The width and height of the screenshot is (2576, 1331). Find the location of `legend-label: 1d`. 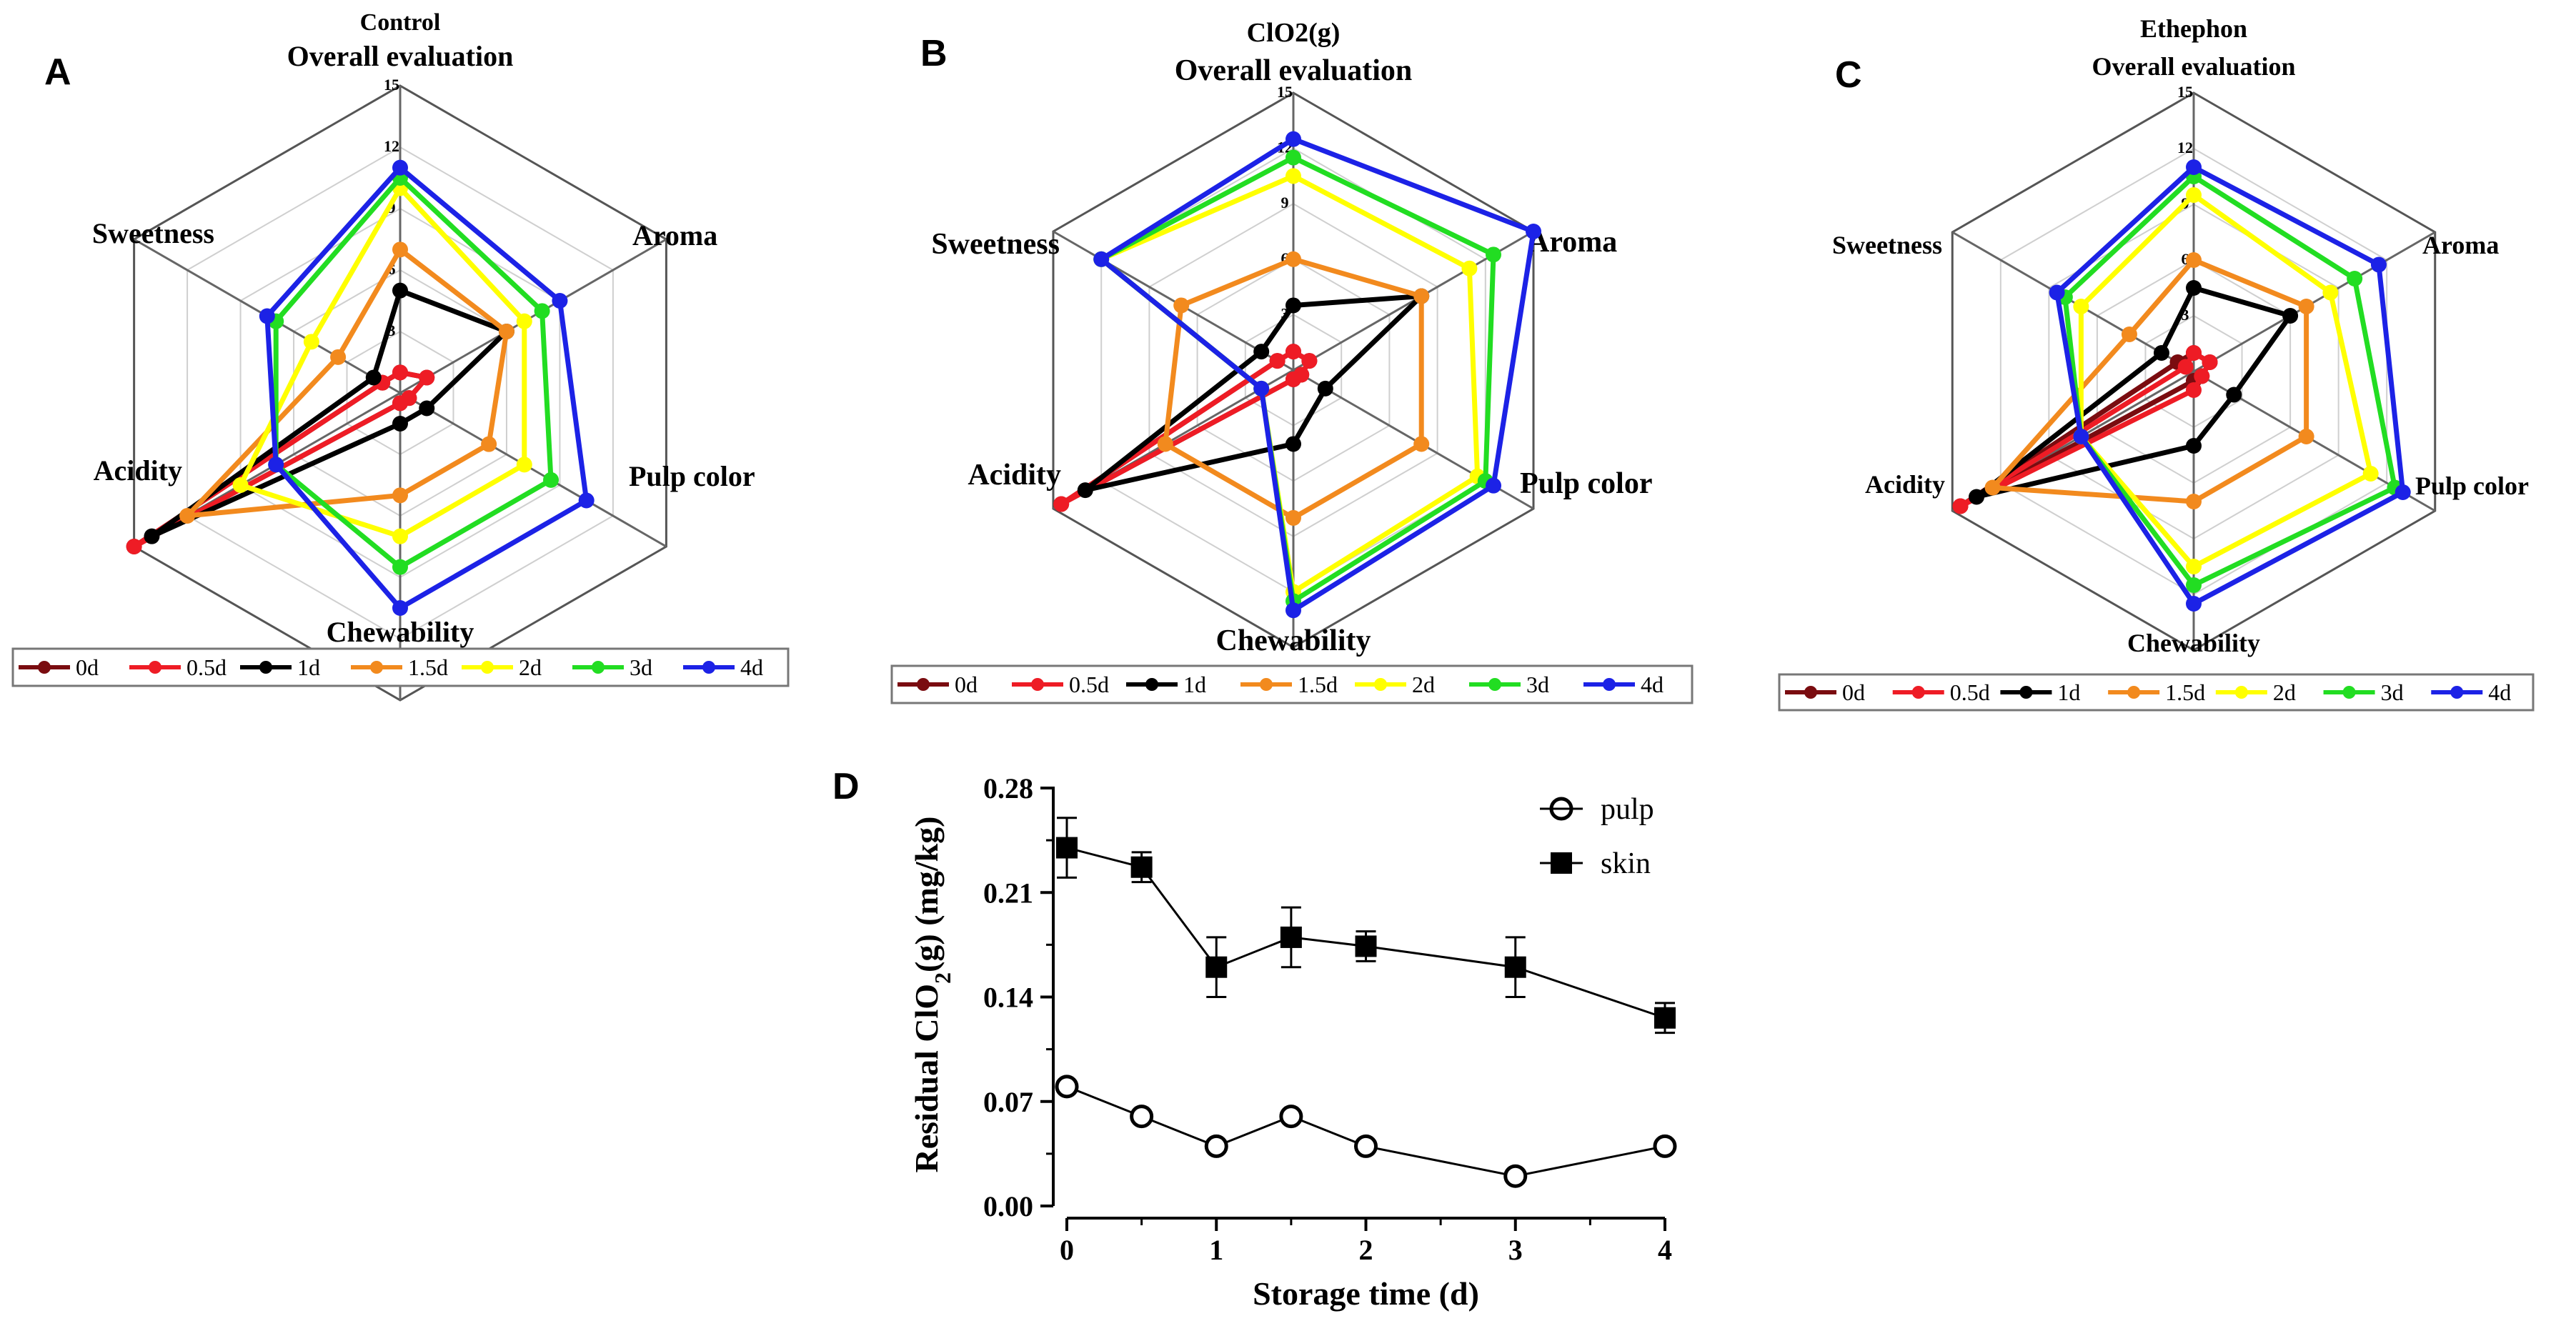

legend-label: 1d is located at coordinates (2068, 692).